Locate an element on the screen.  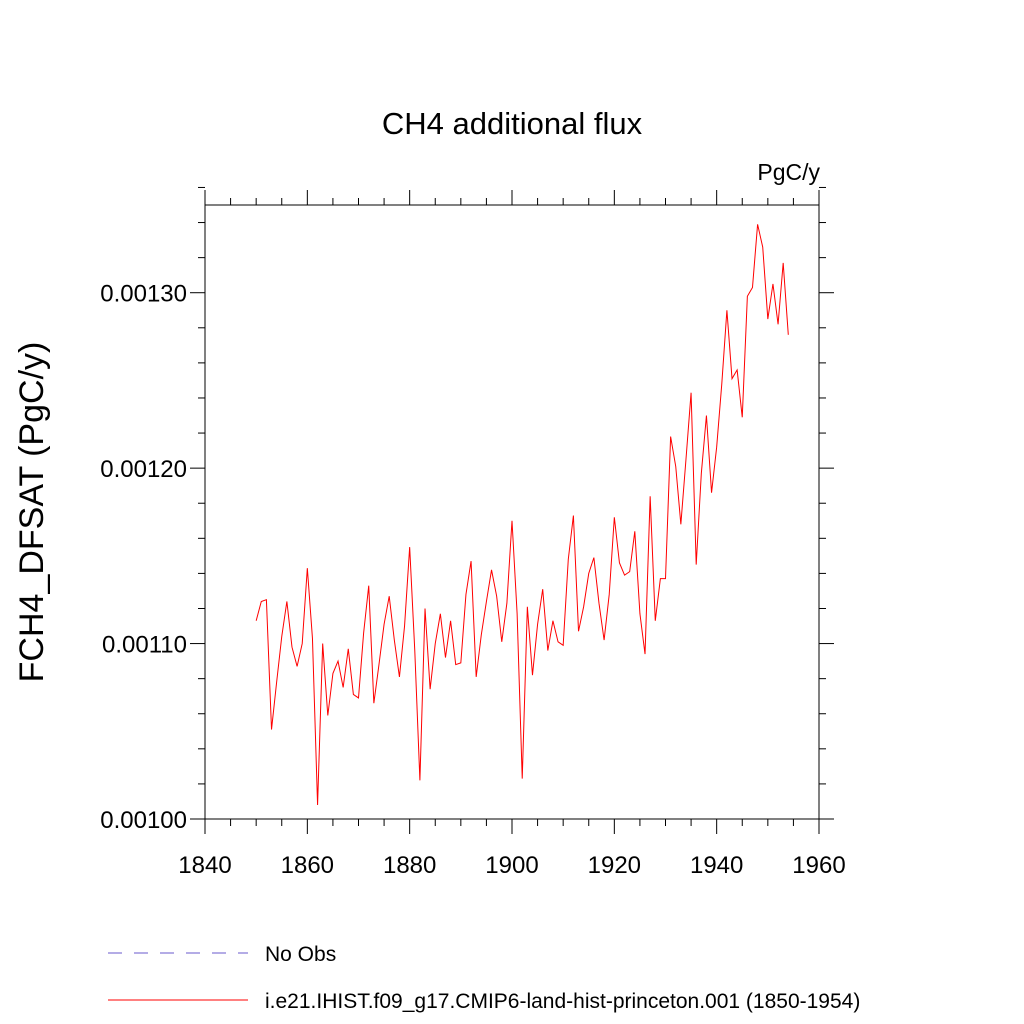
x-tick-label: 1840 is located at coordinates (204, 865).